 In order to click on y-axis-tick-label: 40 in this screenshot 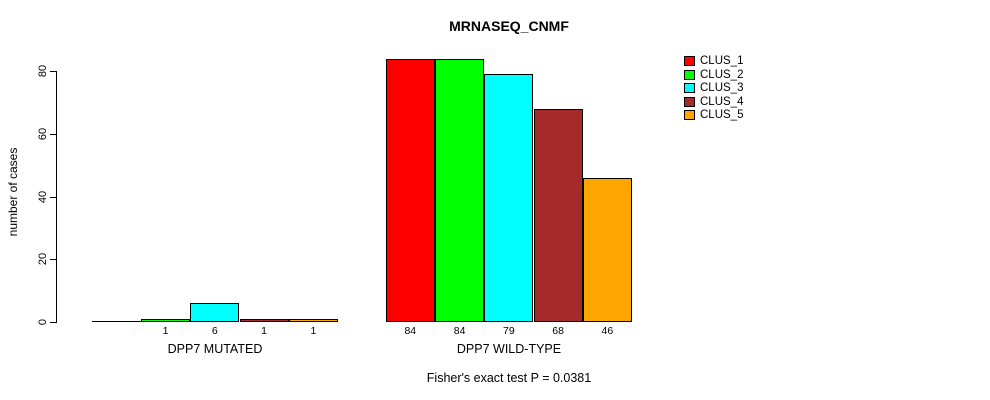, I will do `click(43, 196)`.